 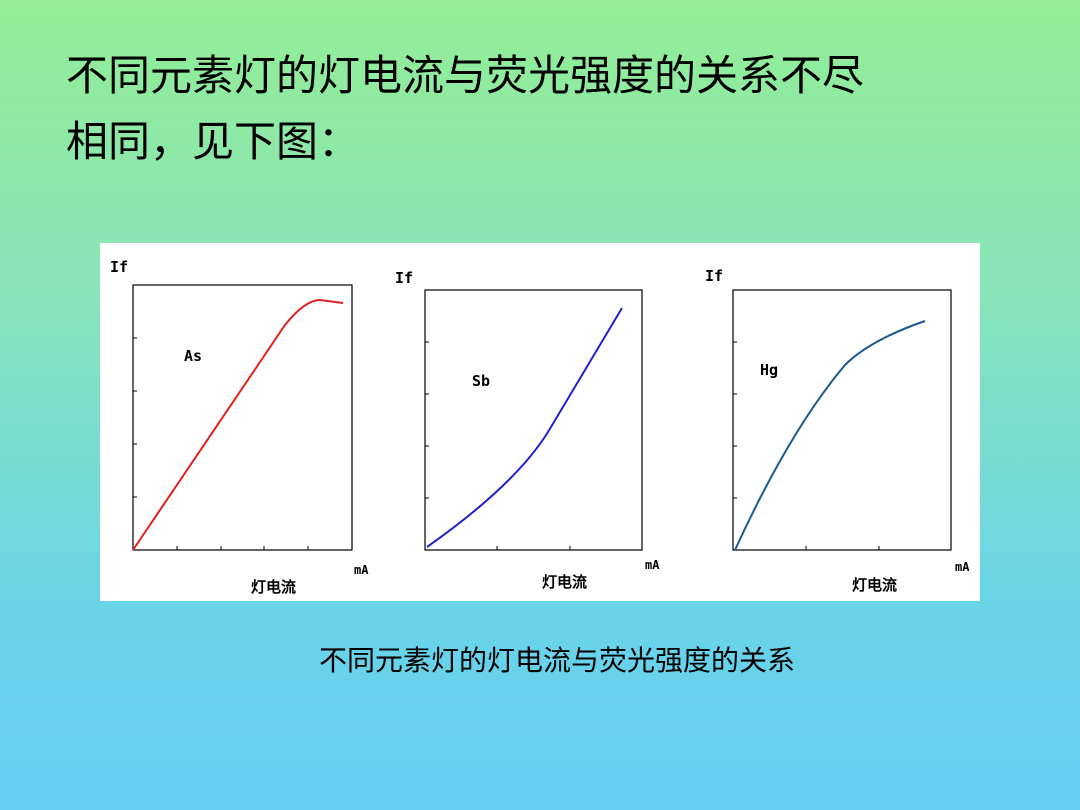 I want to click on title-line: 相同，见下图：, so click(x=213, y=141).